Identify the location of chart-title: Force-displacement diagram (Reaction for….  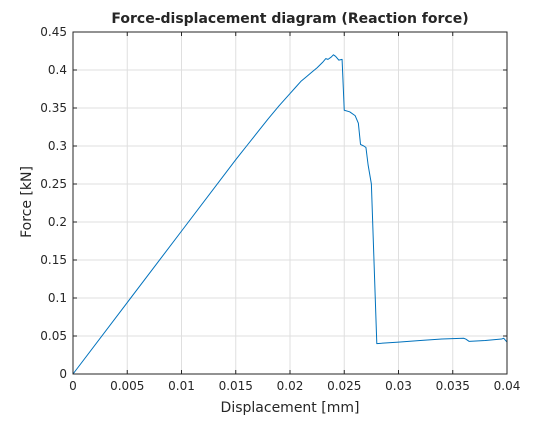
(289, 19).